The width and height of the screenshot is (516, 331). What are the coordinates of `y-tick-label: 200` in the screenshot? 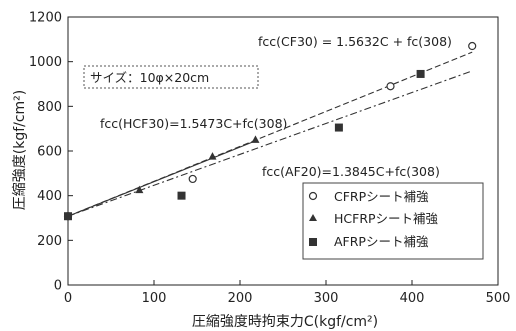 It's located at (49, 241).